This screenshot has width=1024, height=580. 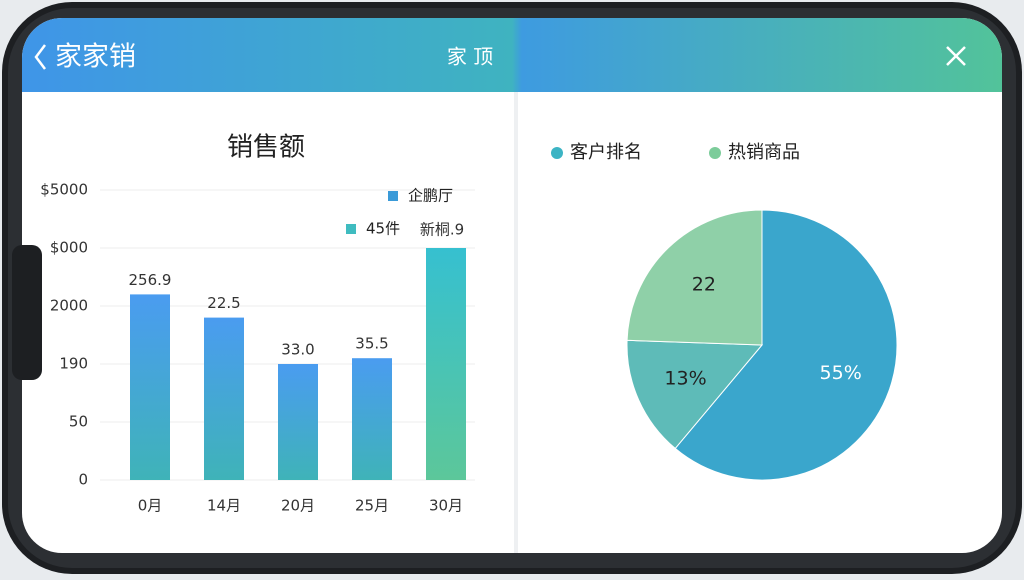 I want to click on data-label: 22.5, so click(x=223, y=303).